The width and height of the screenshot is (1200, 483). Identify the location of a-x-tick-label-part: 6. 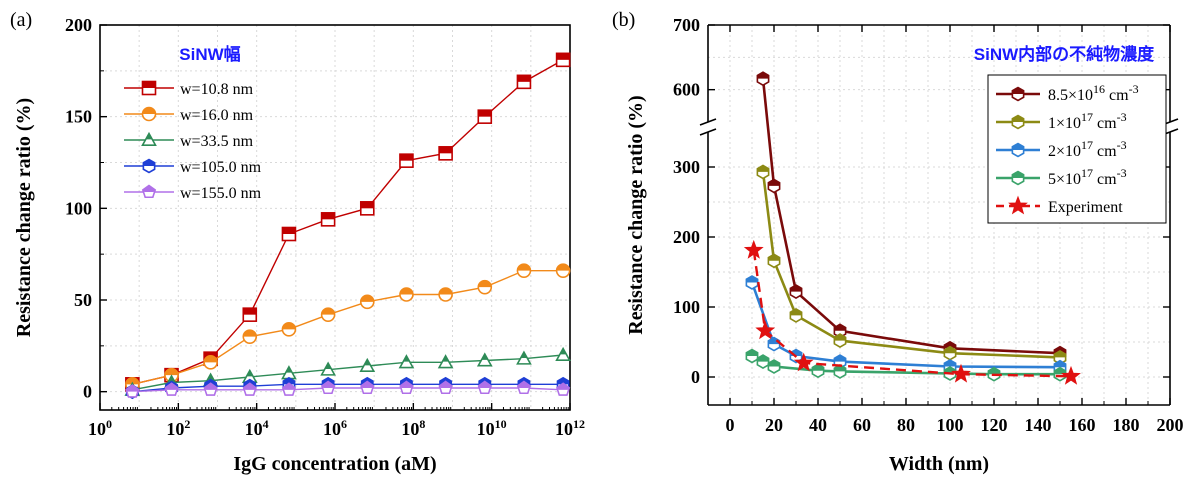
(344, 424).